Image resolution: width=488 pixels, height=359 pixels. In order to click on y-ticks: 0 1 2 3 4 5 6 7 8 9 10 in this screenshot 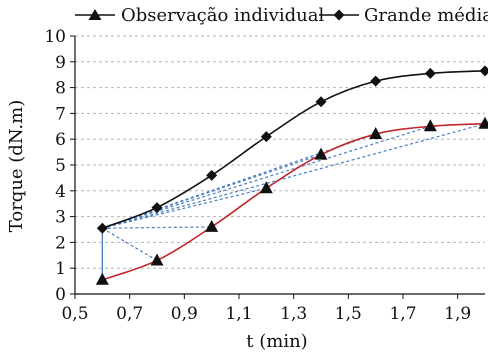, I will do `click(59, 166)`.